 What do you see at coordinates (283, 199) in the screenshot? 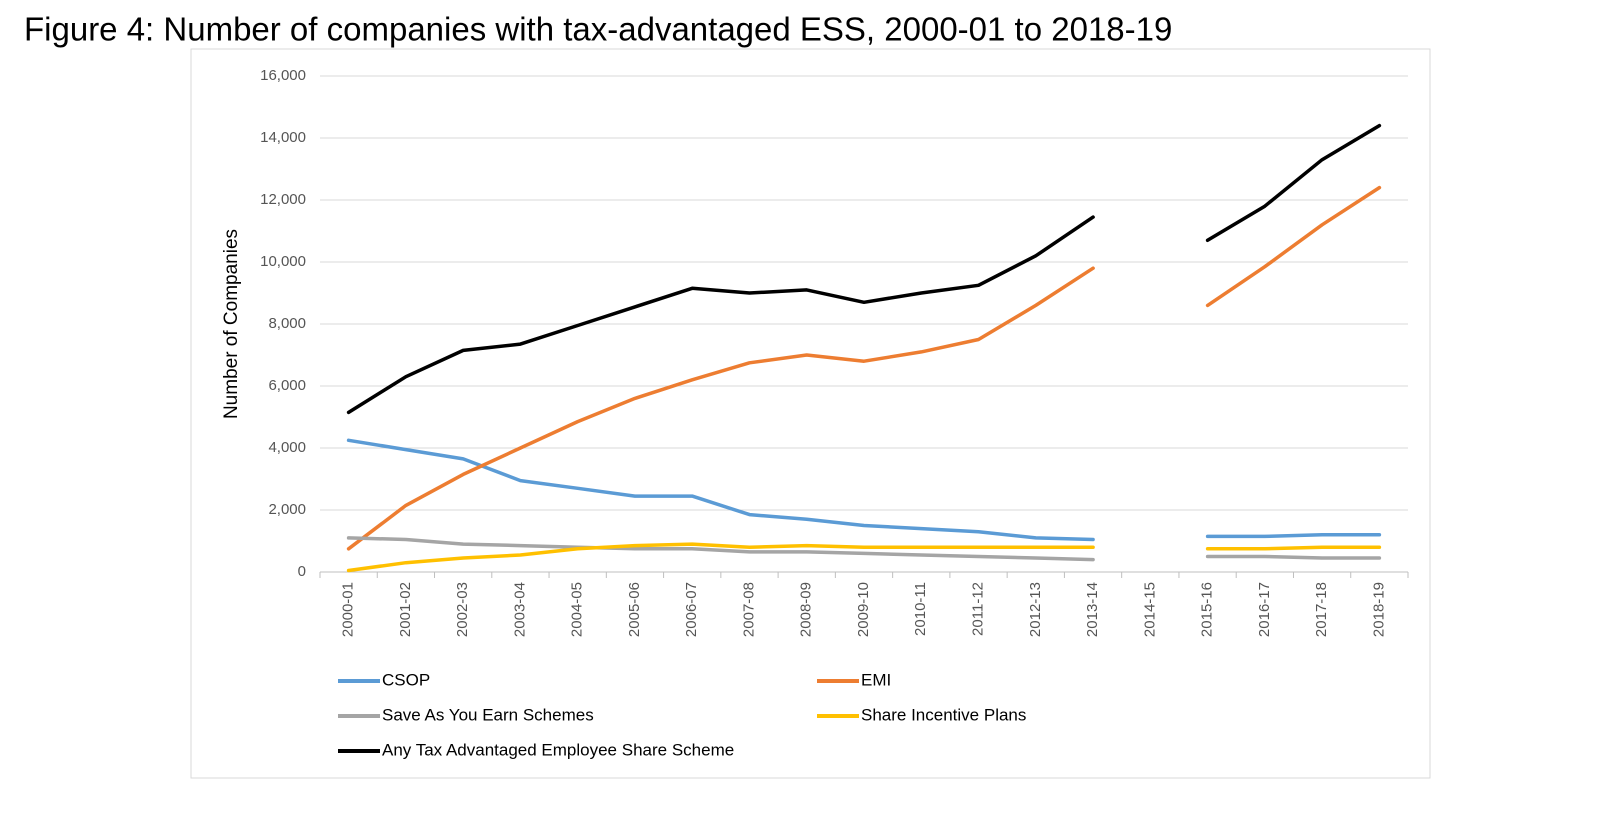
I see `y-tick-label: 12,000` at bounding box center [283, 199].